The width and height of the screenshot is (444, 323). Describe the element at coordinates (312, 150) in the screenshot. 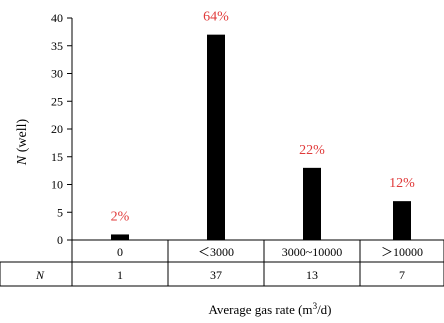

I see `percent-label: 22%` at that location.